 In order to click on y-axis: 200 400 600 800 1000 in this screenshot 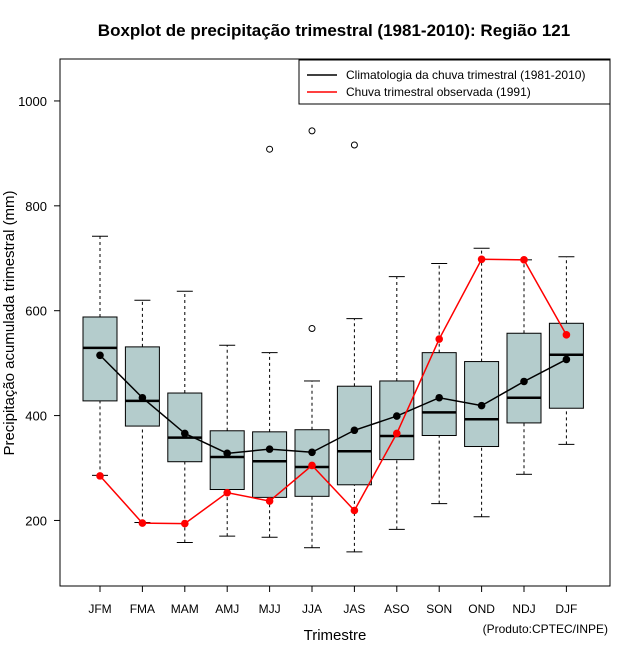, I will do `click(39, 311)`.